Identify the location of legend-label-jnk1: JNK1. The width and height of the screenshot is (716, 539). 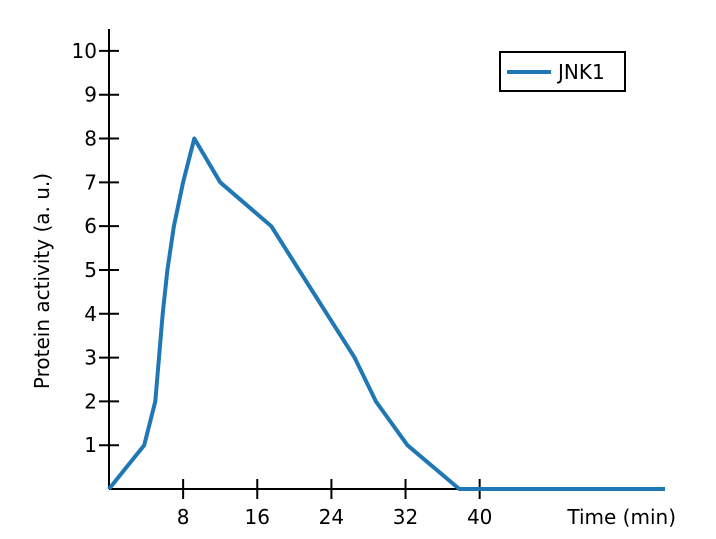
(580, 72).